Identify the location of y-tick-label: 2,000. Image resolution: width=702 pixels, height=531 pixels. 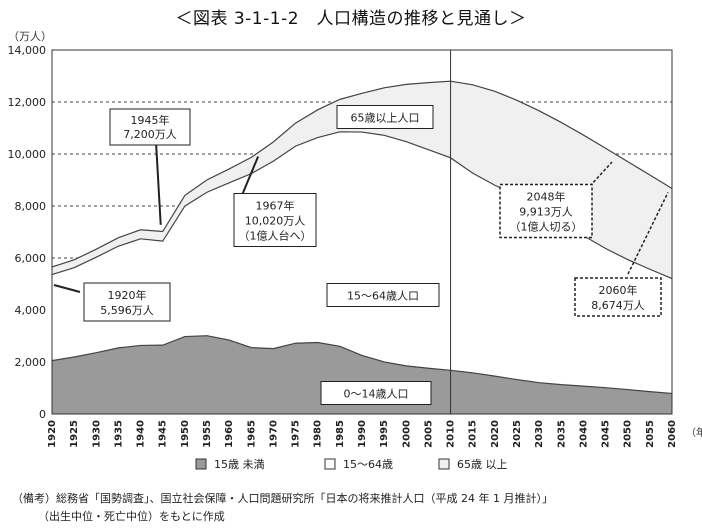
(31, 362).